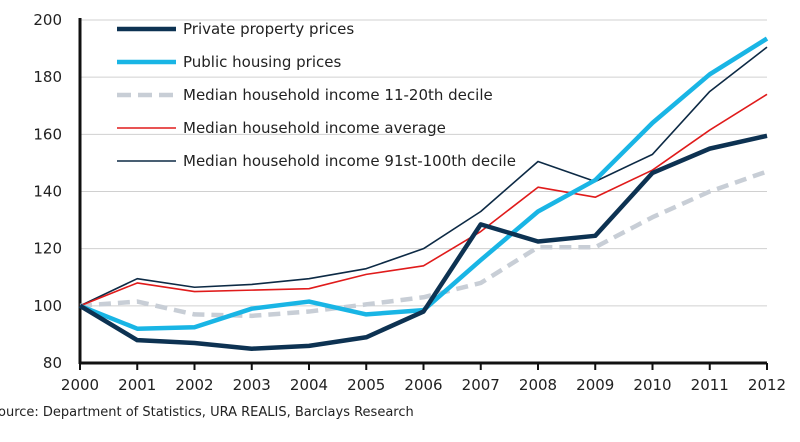 The height and width of the screenshot is (442, 800). I want to click on legend-label: Median household income 11-20th decile, so click(338, 95).